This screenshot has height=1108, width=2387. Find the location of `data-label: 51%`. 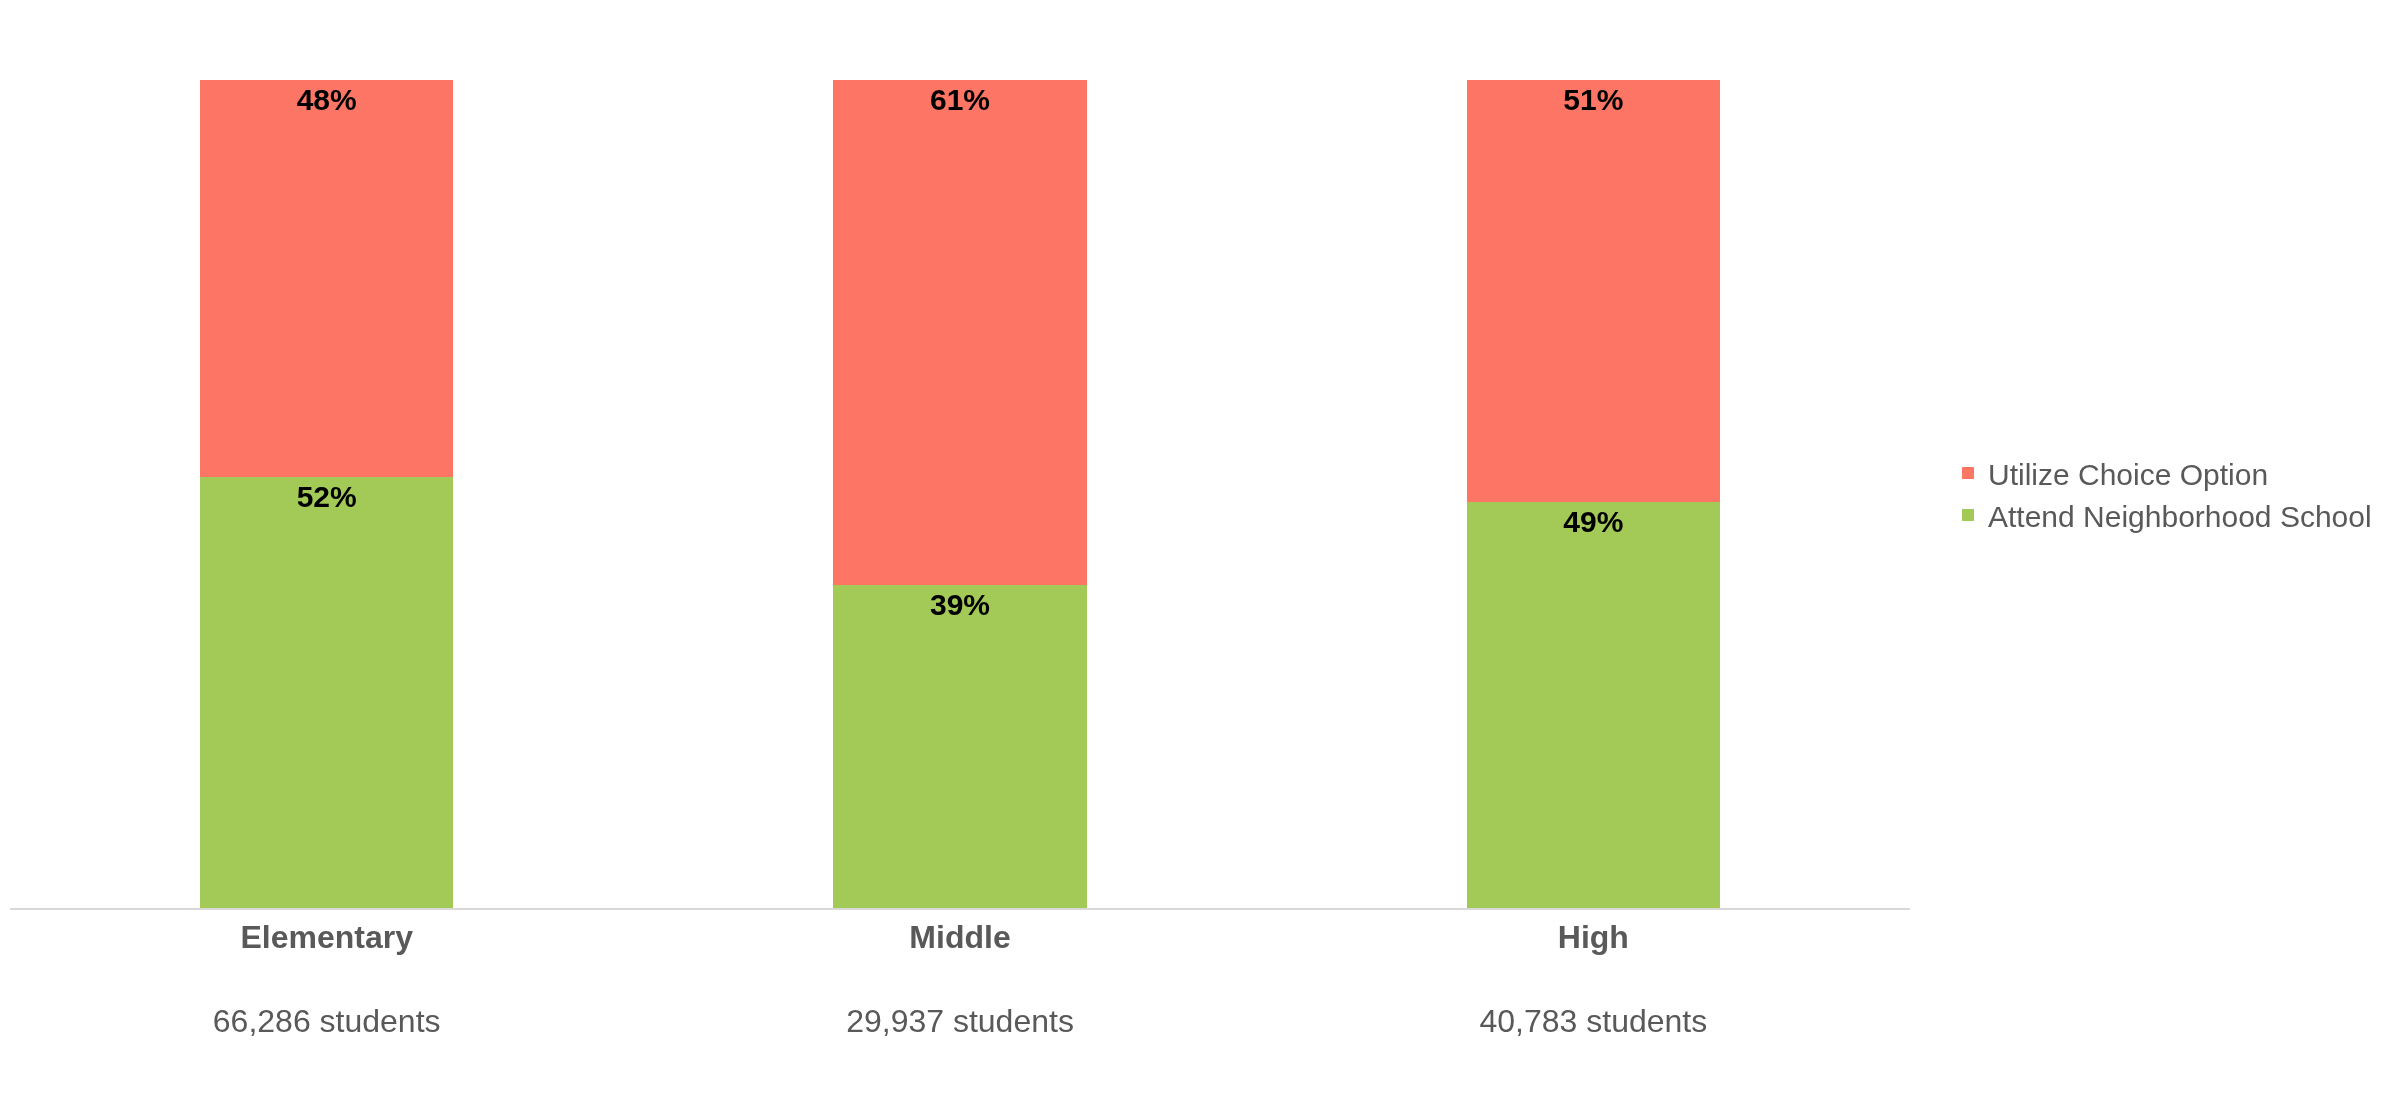

data-label: 51% is located at coordinates (1593, 99).